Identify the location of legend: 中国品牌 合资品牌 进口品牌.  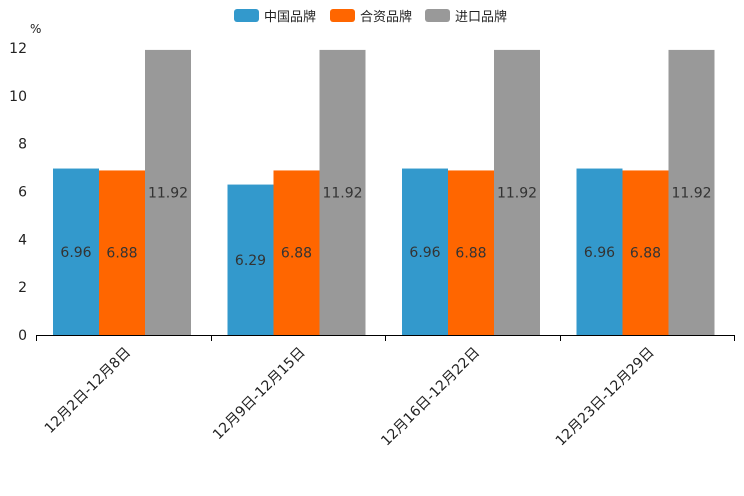
(370, 17).